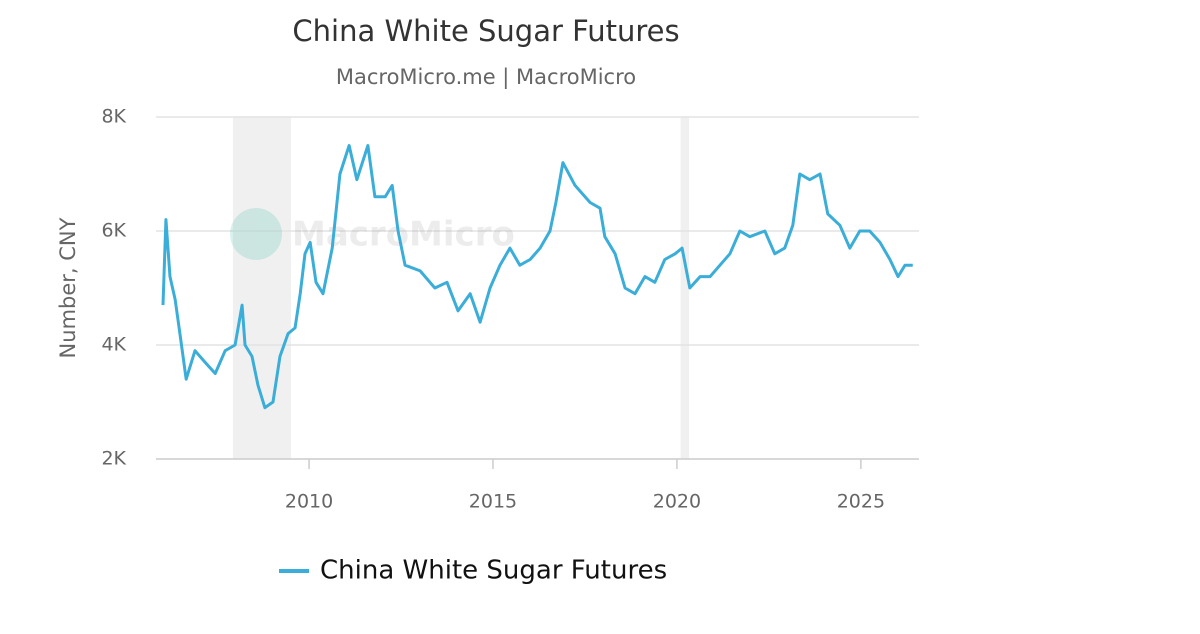 The width and height of the screenshot is (1200, 634). I want to click on y-tick-label: 8K, so click(113, 117).